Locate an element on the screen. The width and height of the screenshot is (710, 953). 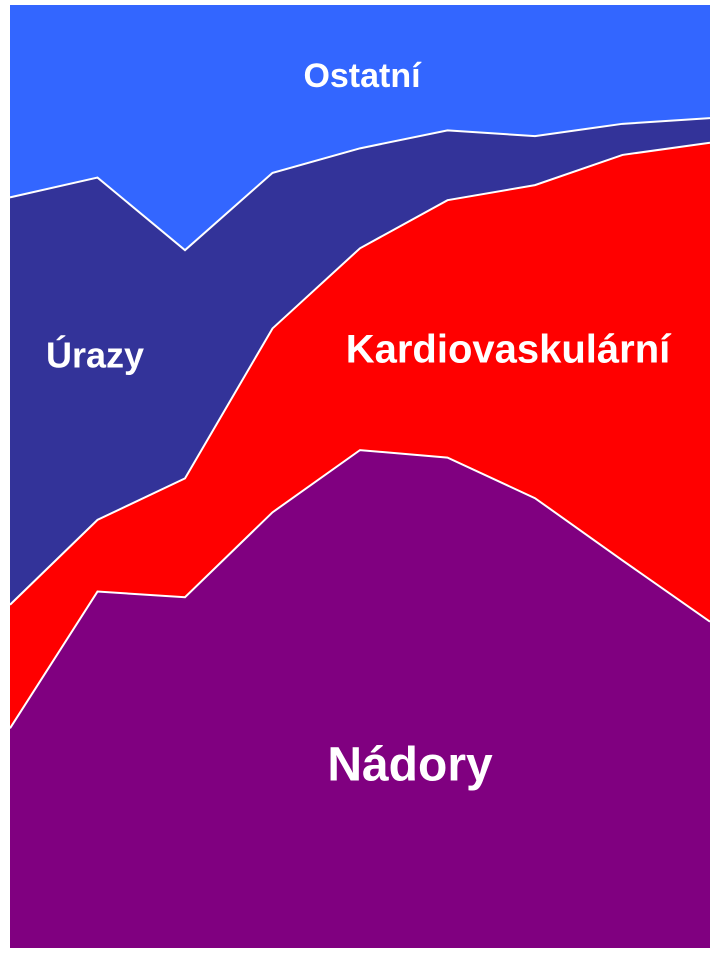
series-label: Ostatní is located at coordinates (362, 76).